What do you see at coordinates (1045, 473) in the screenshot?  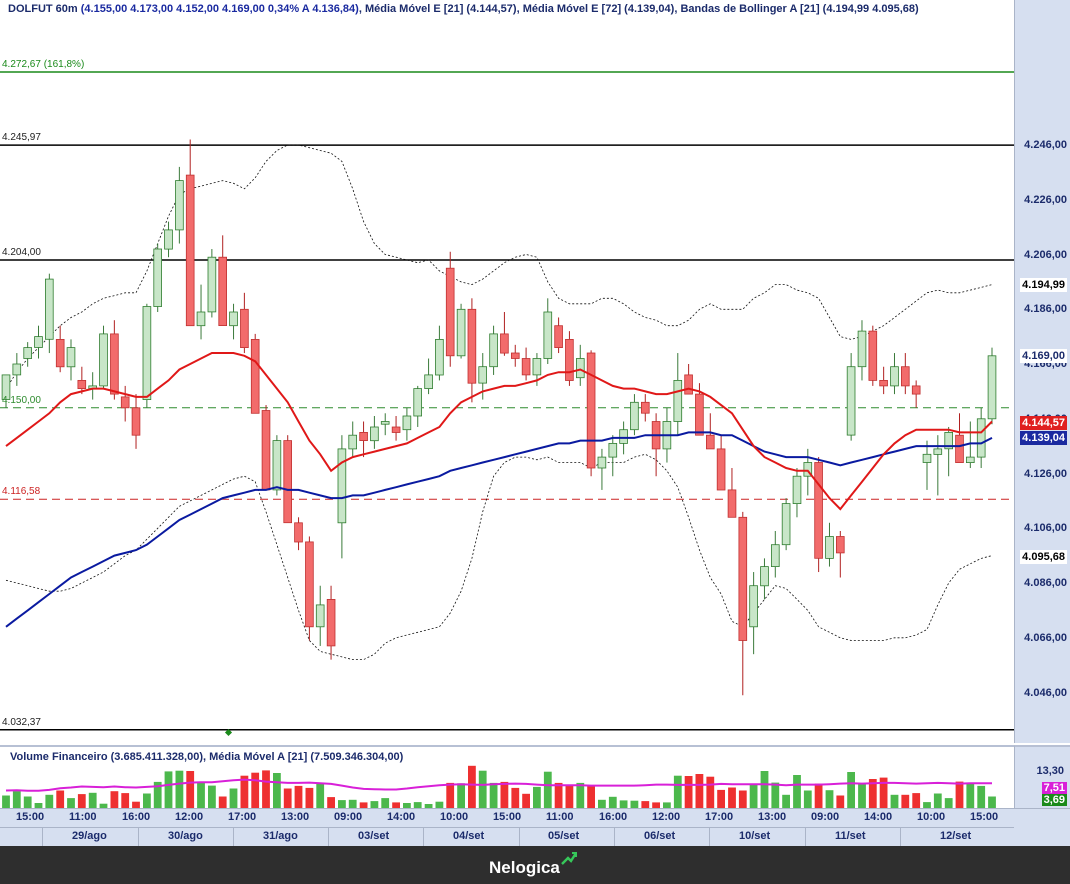 I see `price-tick-6: 4.126,00` at bounding box center [1045, 473].